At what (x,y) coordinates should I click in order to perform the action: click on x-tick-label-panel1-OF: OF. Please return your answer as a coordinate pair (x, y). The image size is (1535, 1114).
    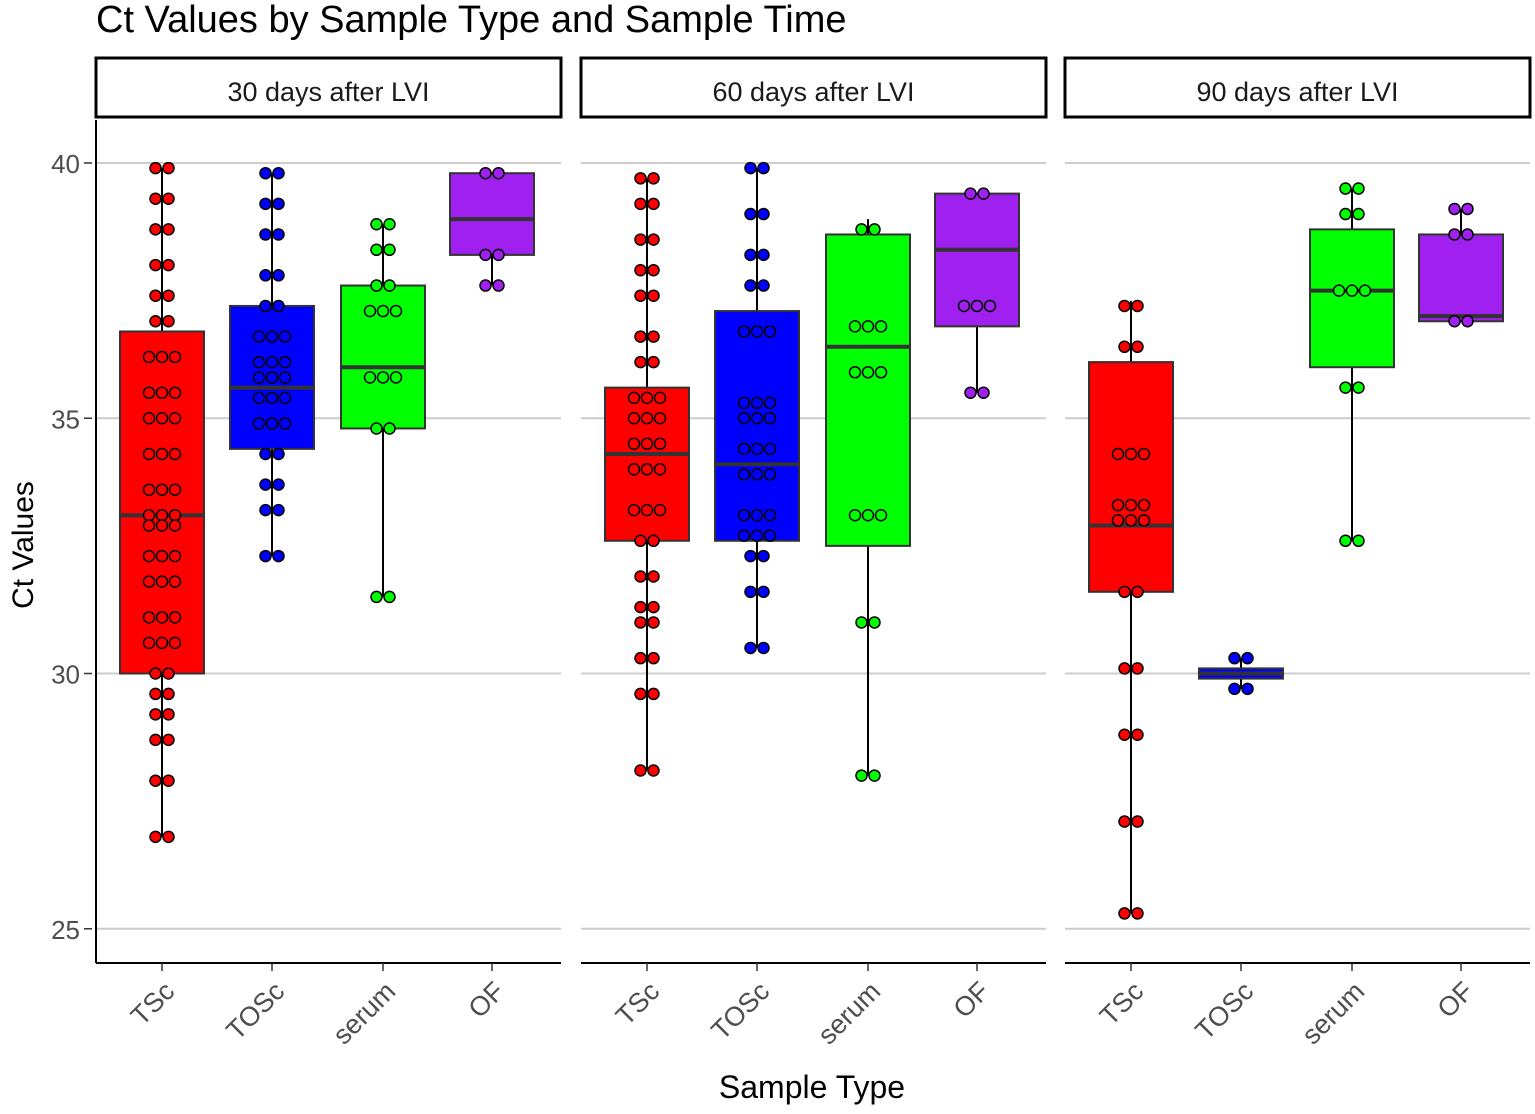
    Looking at the image, I should click on (487, 1000).